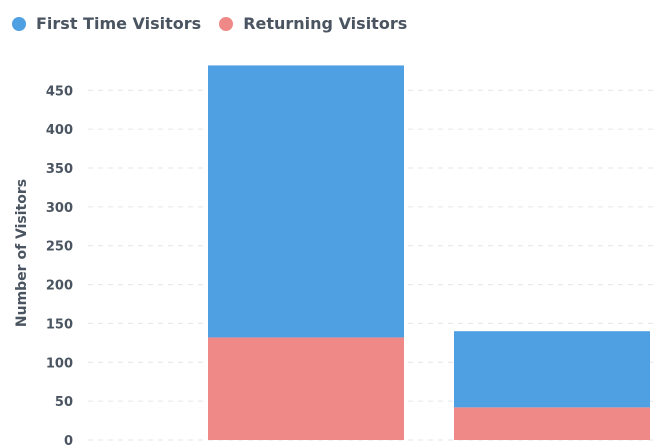 This screenshot has width=654, height=448. What do you see at coordinates (68, 441) in the screenshot?
I see `y-tick-label: 0` at bounding box center [68, 441].